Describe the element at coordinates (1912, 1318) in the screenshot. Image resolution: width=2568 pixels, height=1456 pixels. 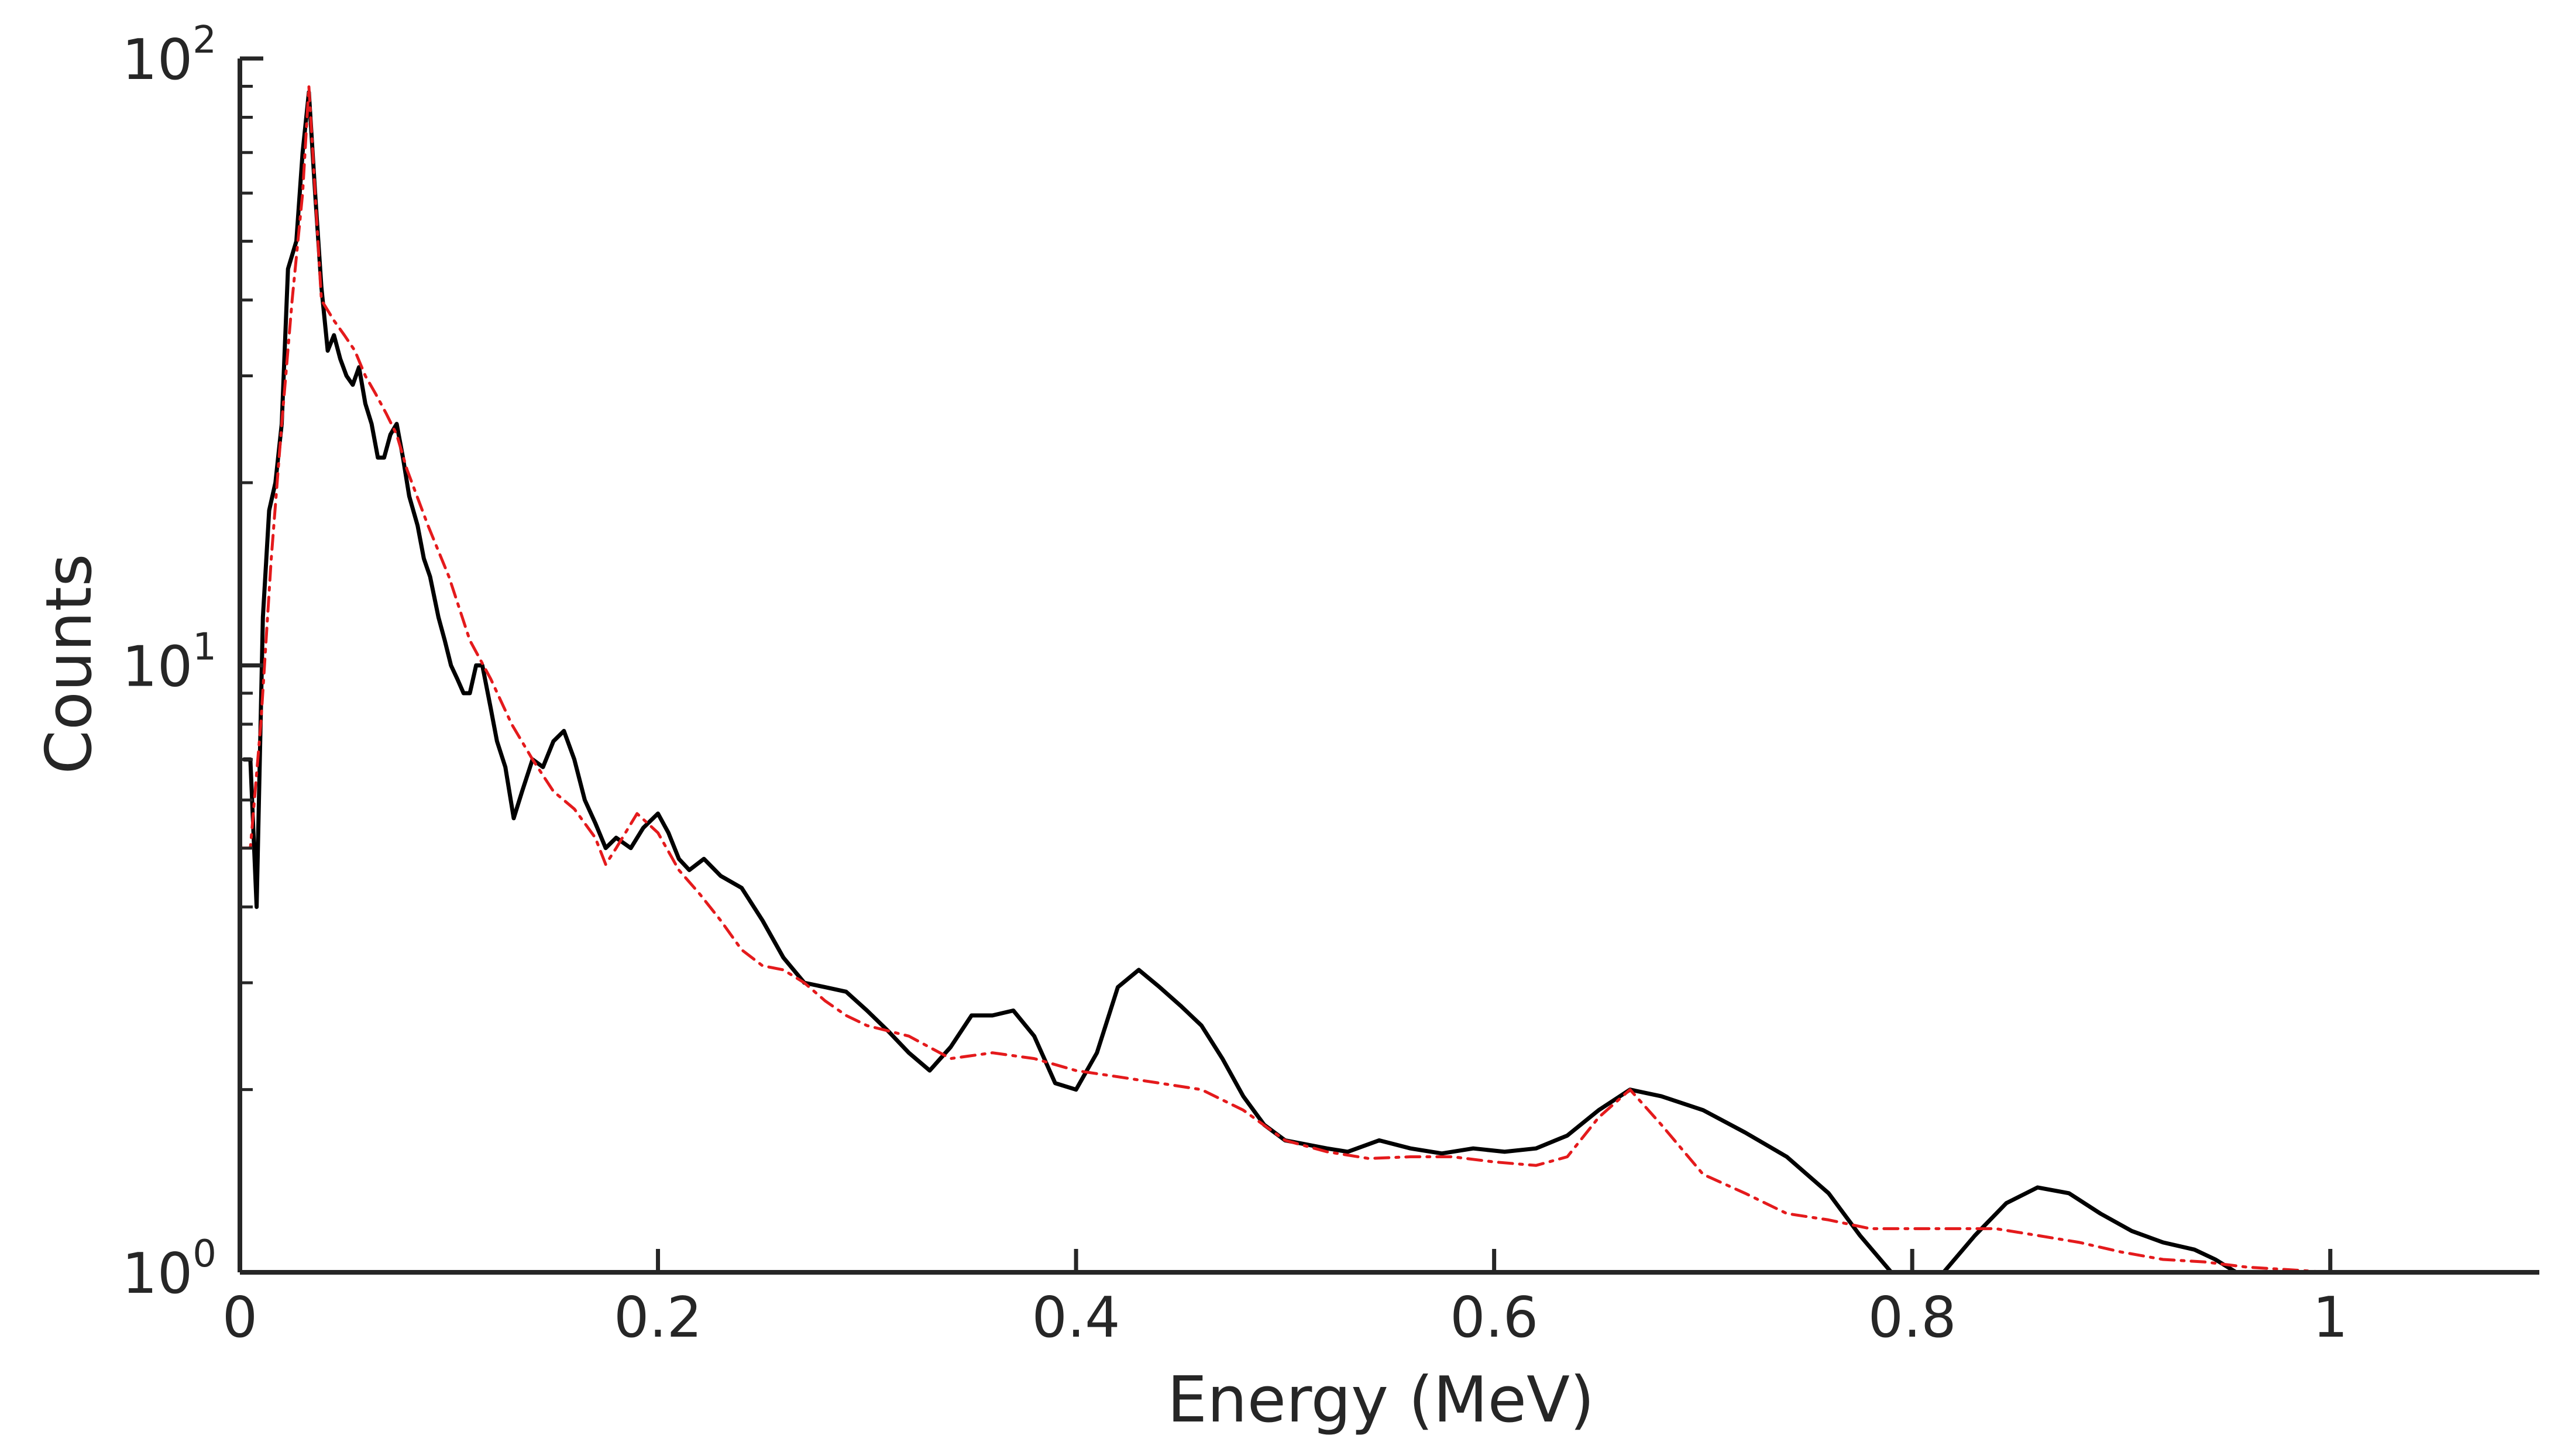
I see `x-tick-label: 0.8` at that location.